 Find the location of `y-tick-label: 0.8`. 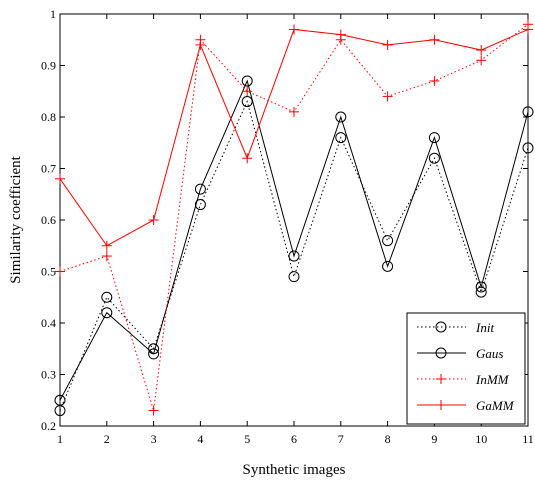

y-tick-label: 0.8 is located at coordinates (48, 117).